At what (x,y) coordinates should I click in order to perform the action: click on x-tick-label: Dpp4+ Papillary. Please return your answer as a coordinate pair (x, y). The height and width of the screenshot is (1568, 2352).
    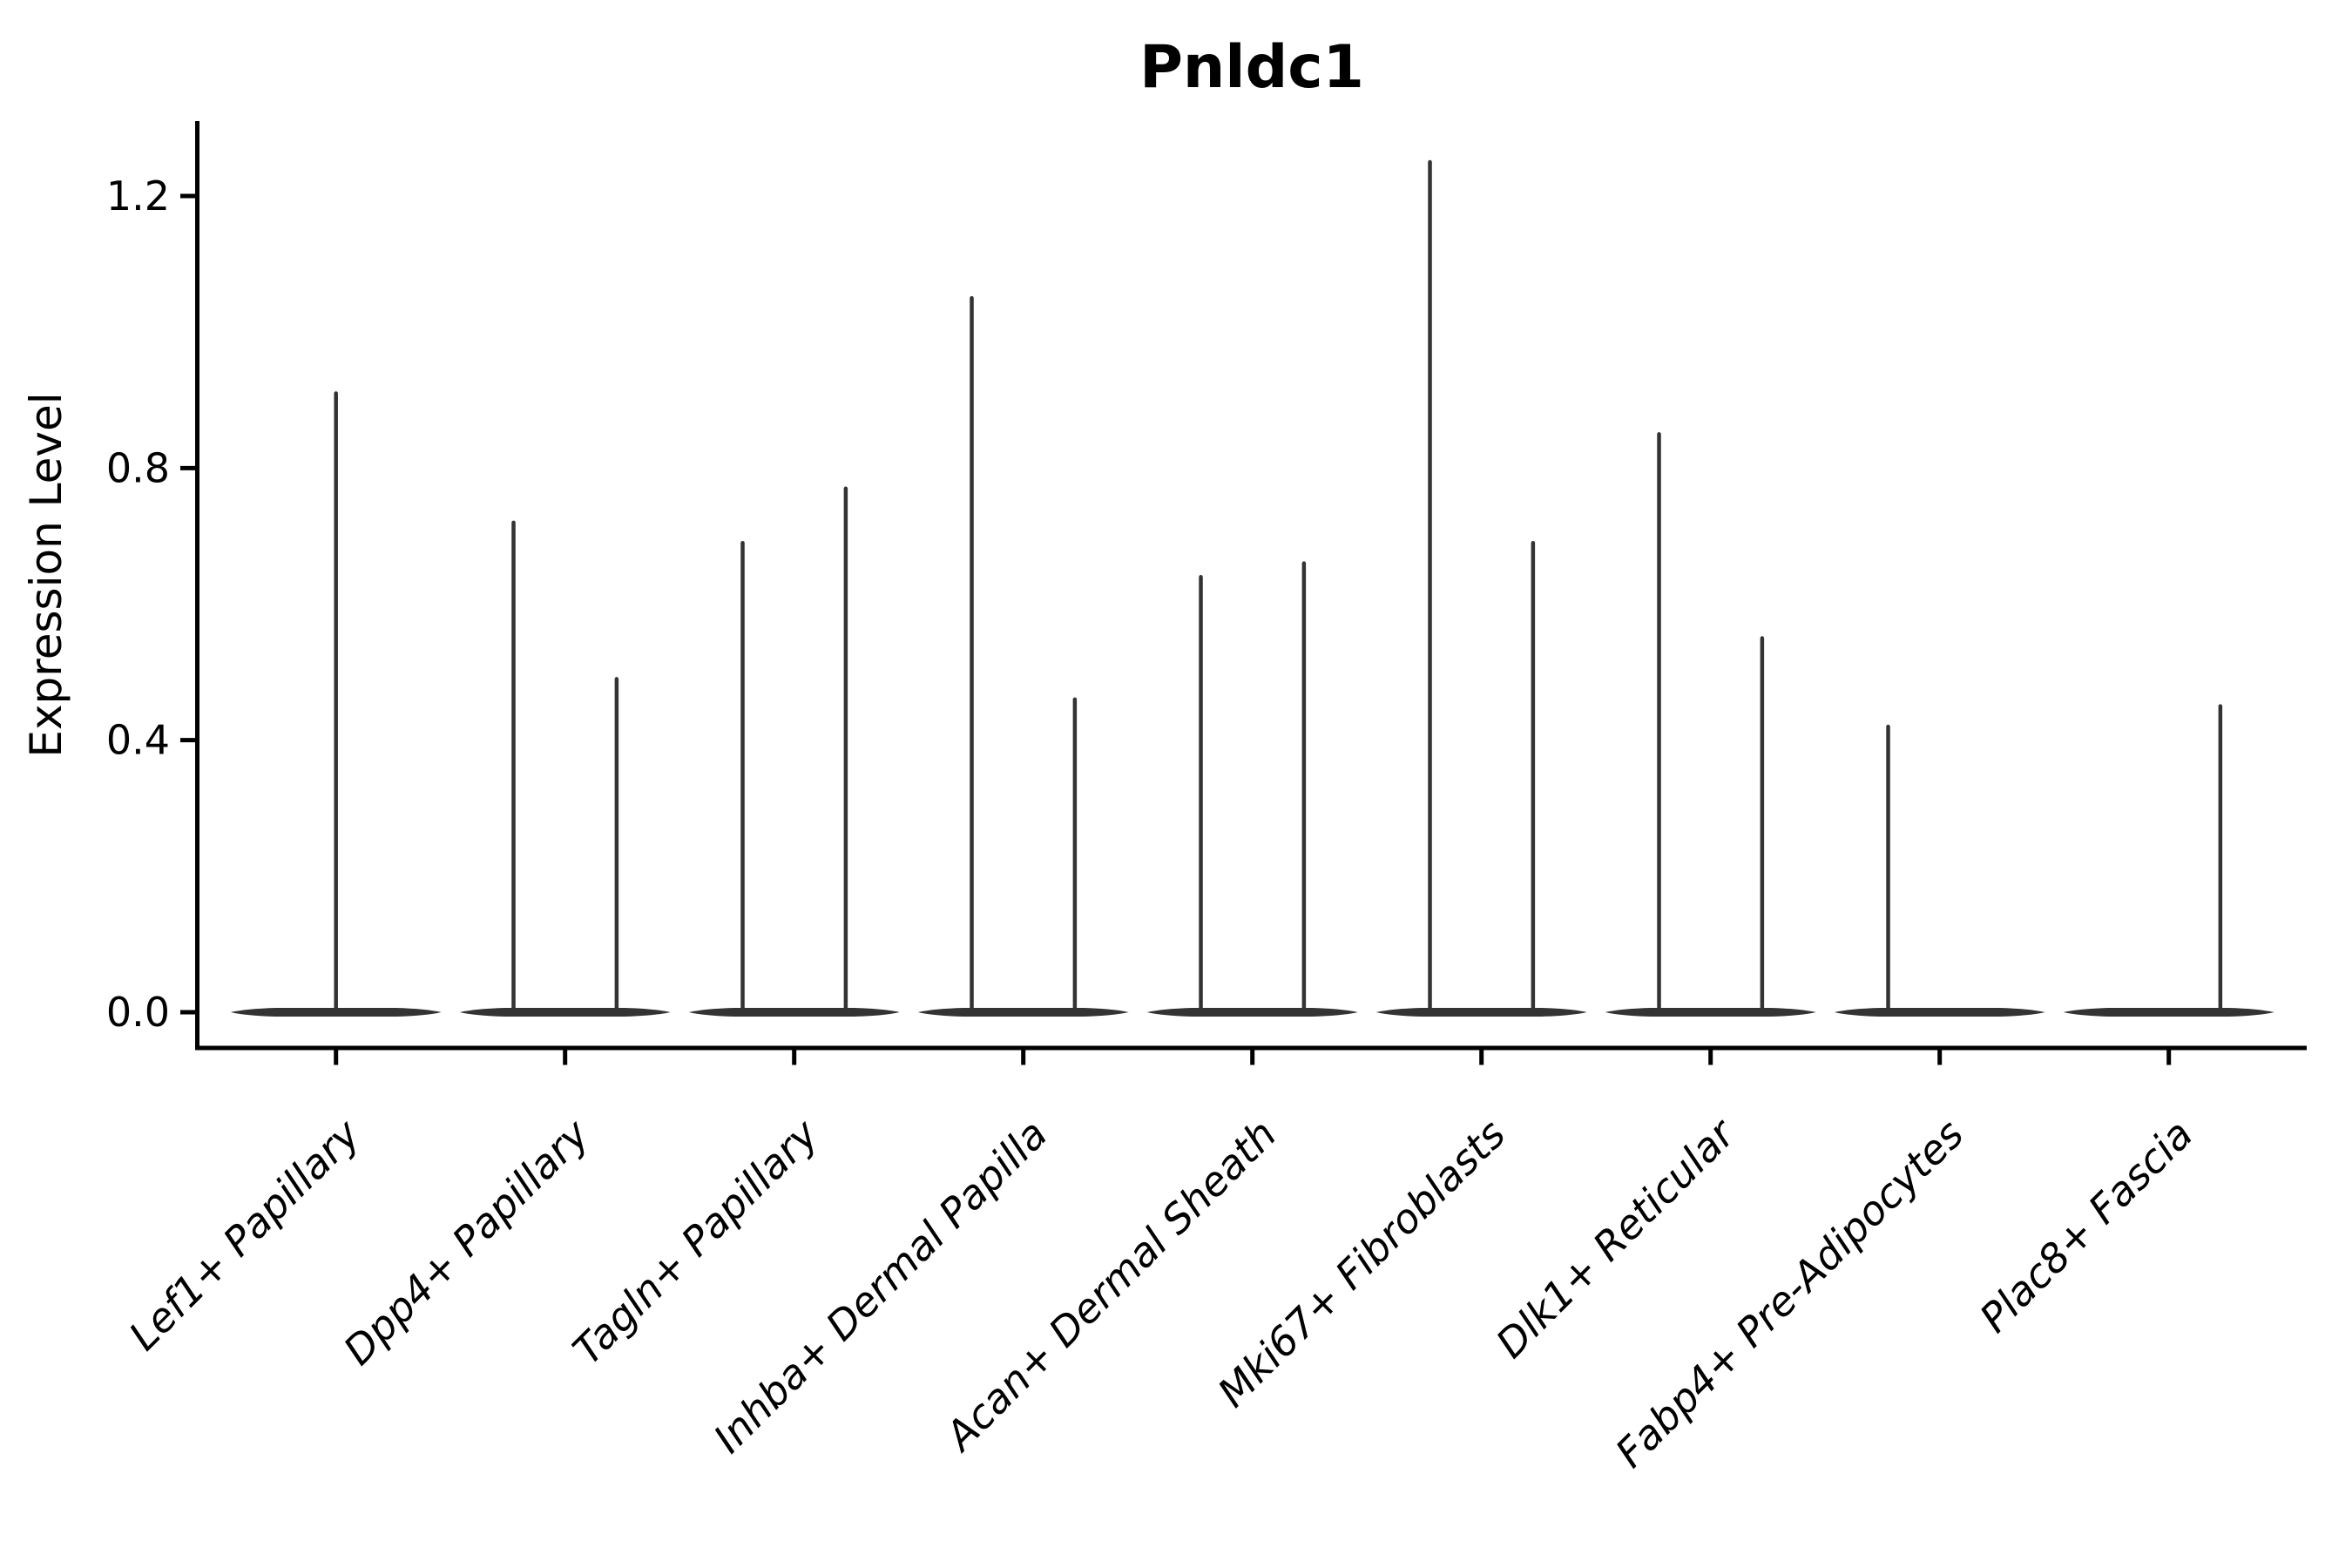
    Looking at the image, I should click on (466, 1242).